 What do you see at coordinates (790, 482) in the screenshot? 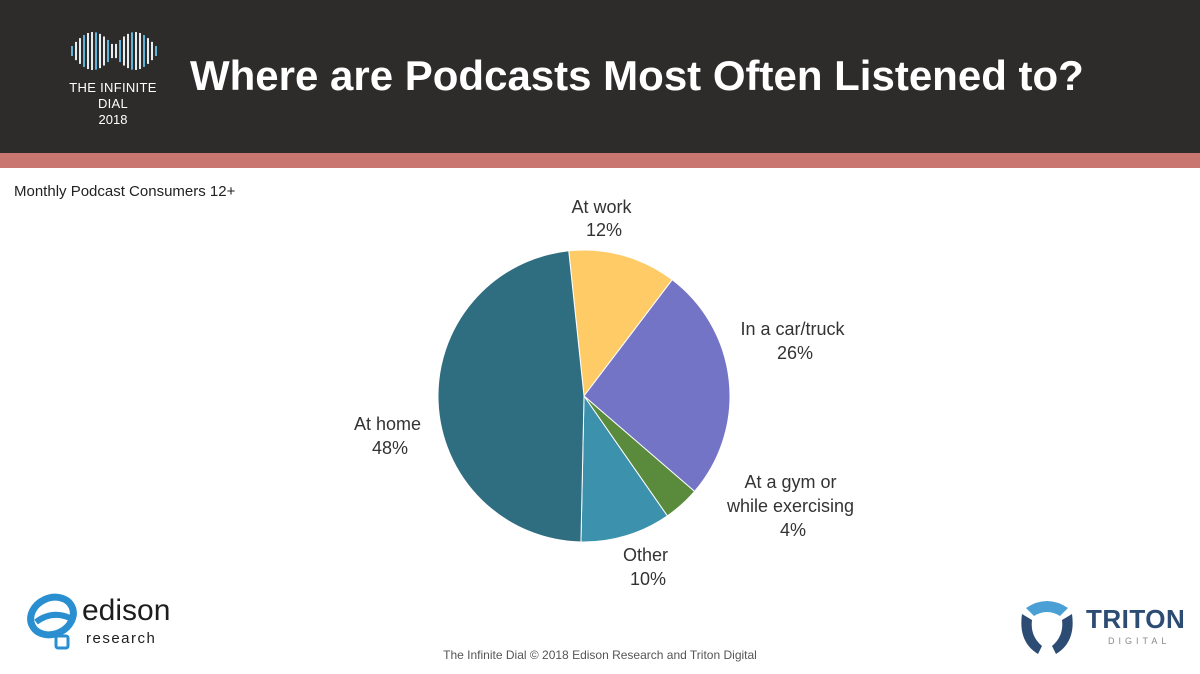
I see `label-gym-name-line1: At a gym or` at bounding box center [790, 482].